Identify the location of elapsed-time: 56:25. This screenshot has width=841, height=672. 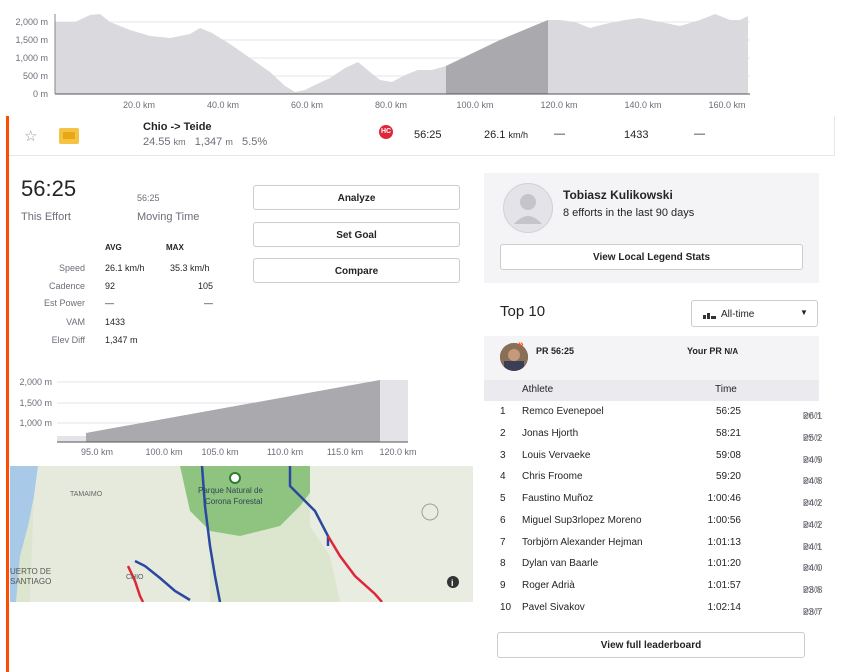
(49, 188).